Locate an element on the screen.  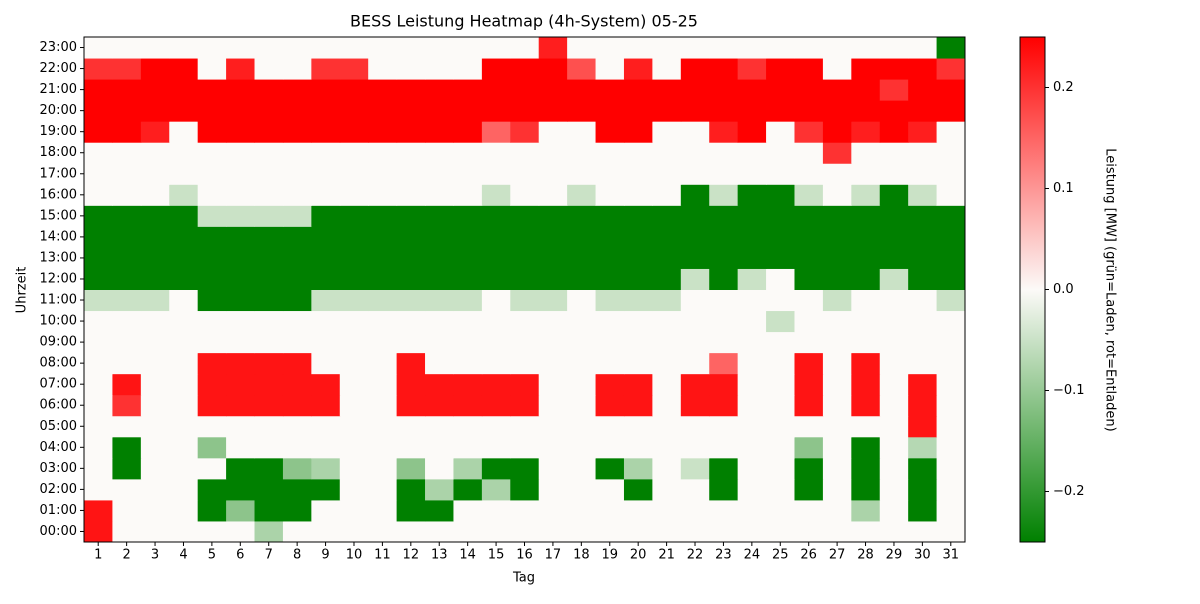
x-tick-label: 23 is located at coordinates (723, 555).